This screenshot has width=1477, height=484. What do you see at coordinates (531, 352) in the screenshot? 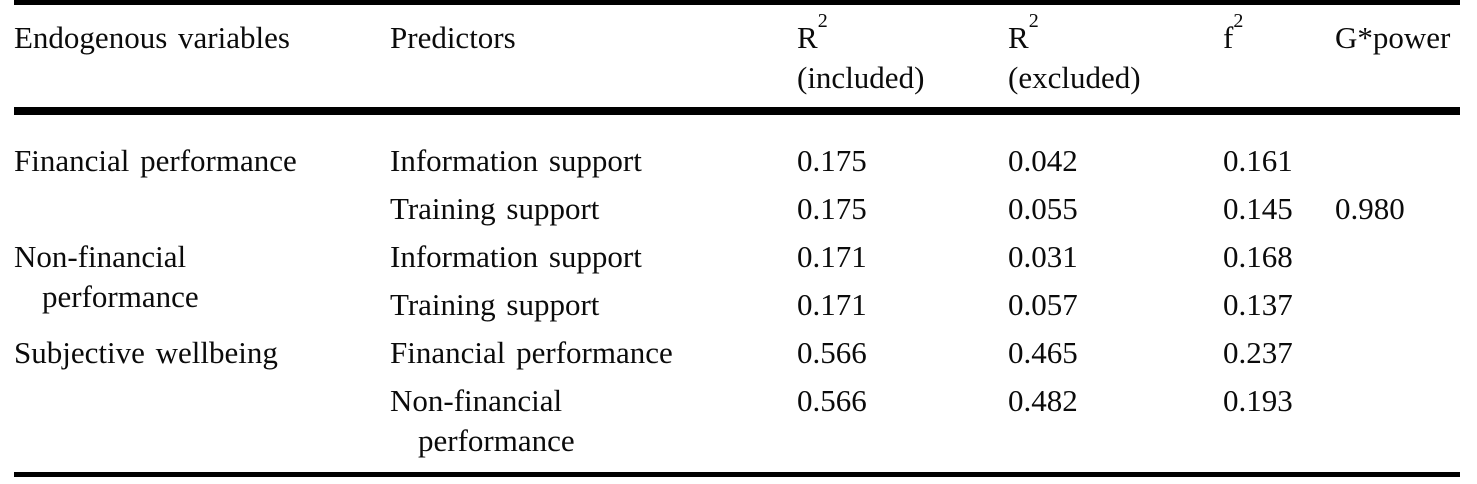
I see `cell-predictor: Financial performance` at bounding box center [531, 352].